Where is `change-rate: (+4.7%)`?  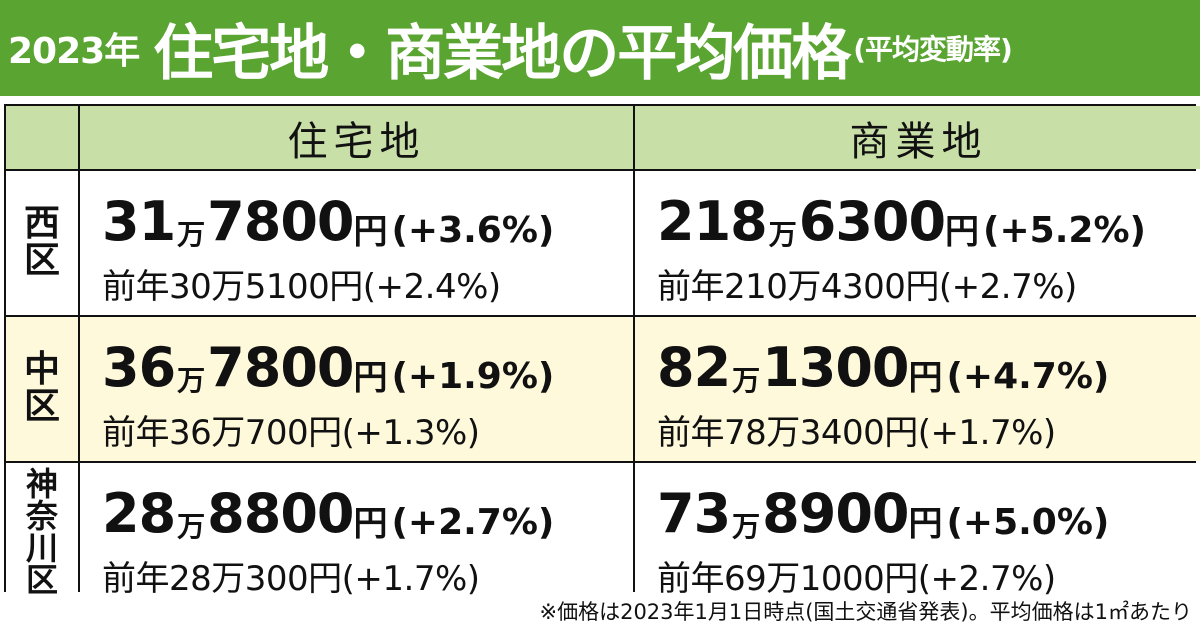 change-rate: (+4.7%) is located at coordinates (1028, 376).